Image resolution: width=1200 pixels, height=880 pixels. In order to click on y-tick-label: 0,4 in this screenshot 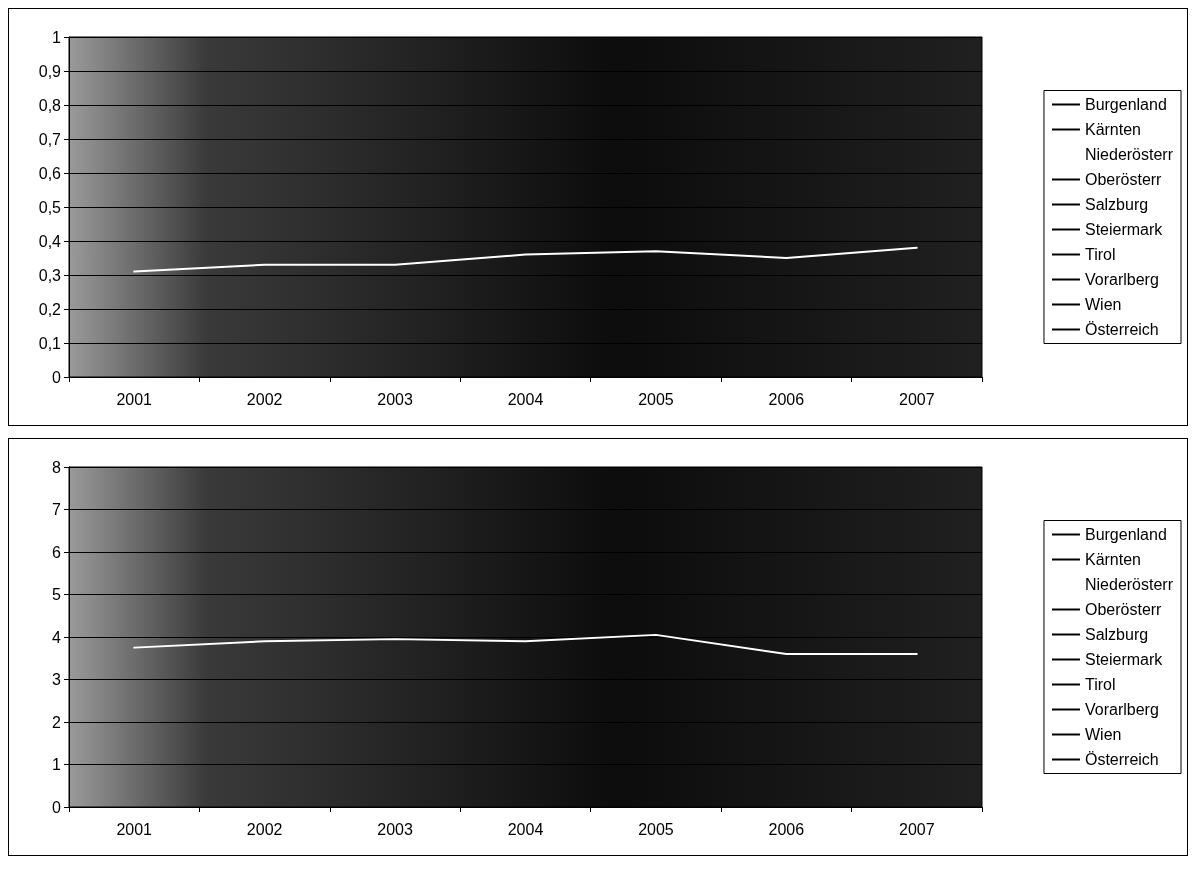, I will do `click(50, 241)`.